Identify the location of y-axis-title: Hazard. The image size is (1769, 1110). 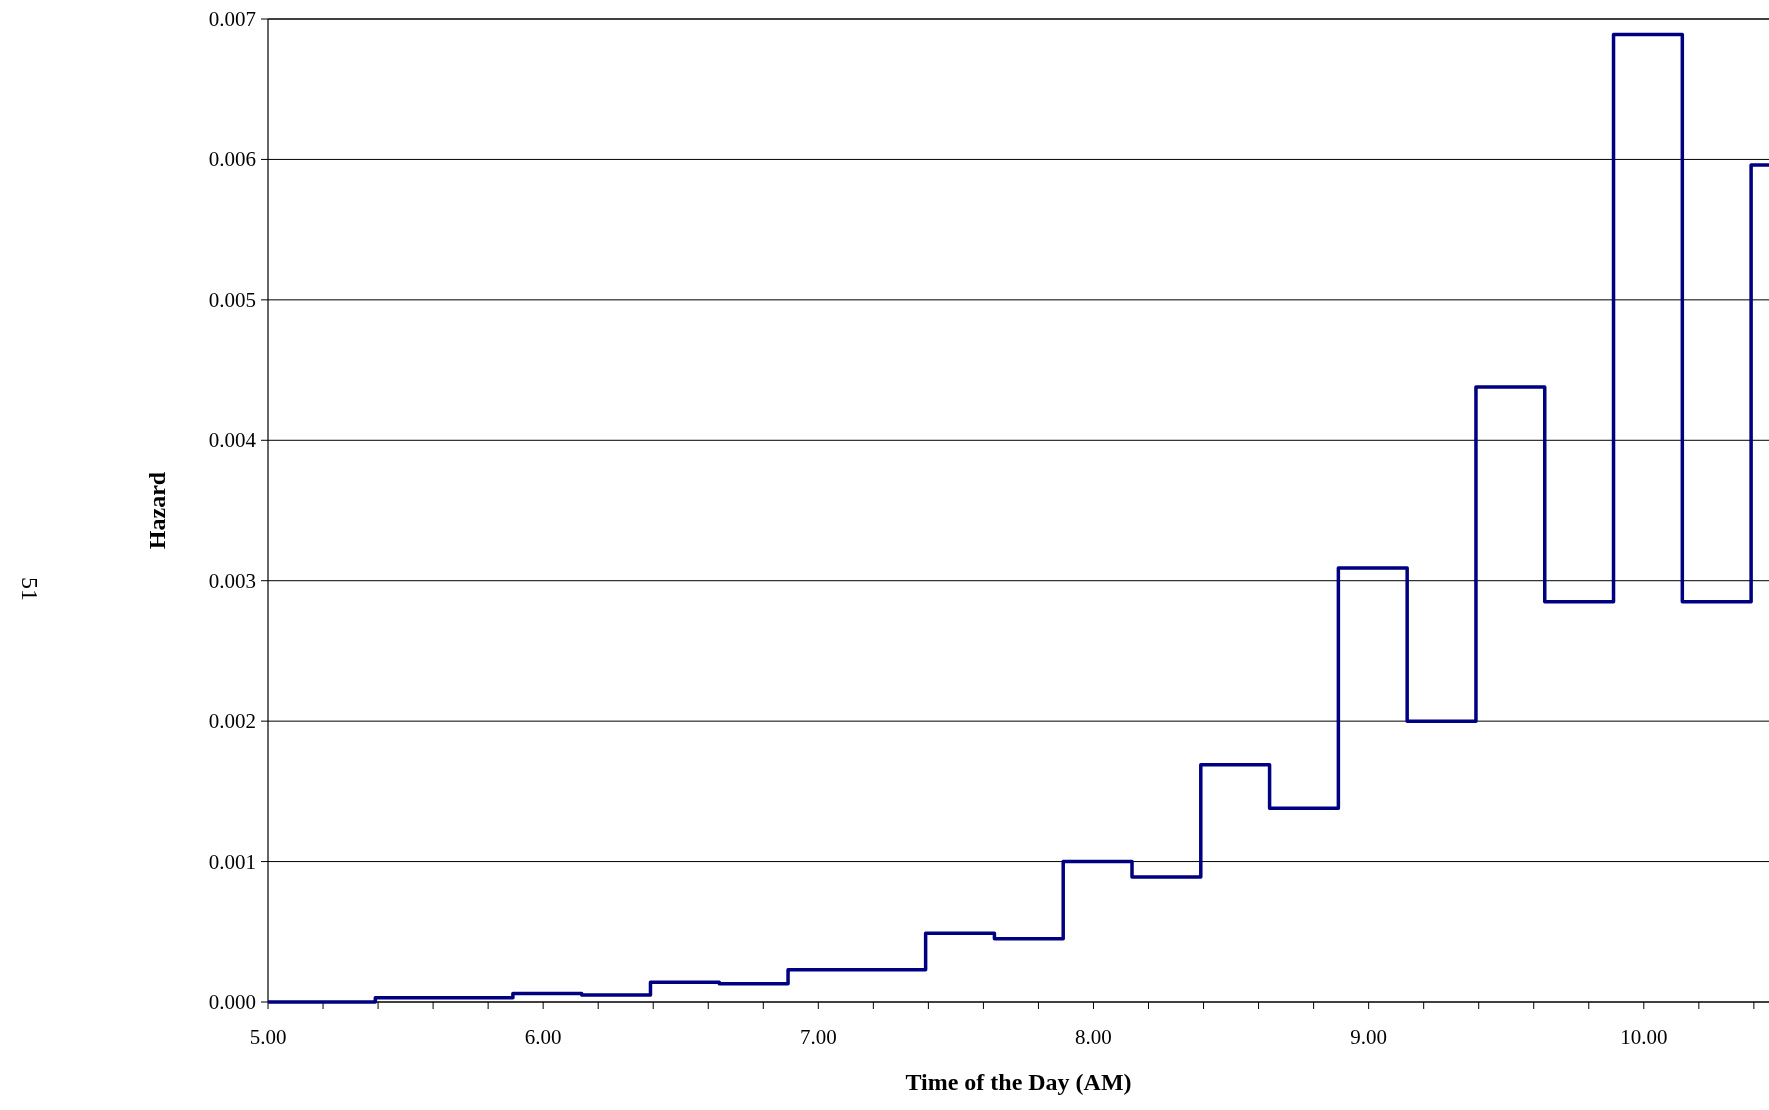
(157, 510).